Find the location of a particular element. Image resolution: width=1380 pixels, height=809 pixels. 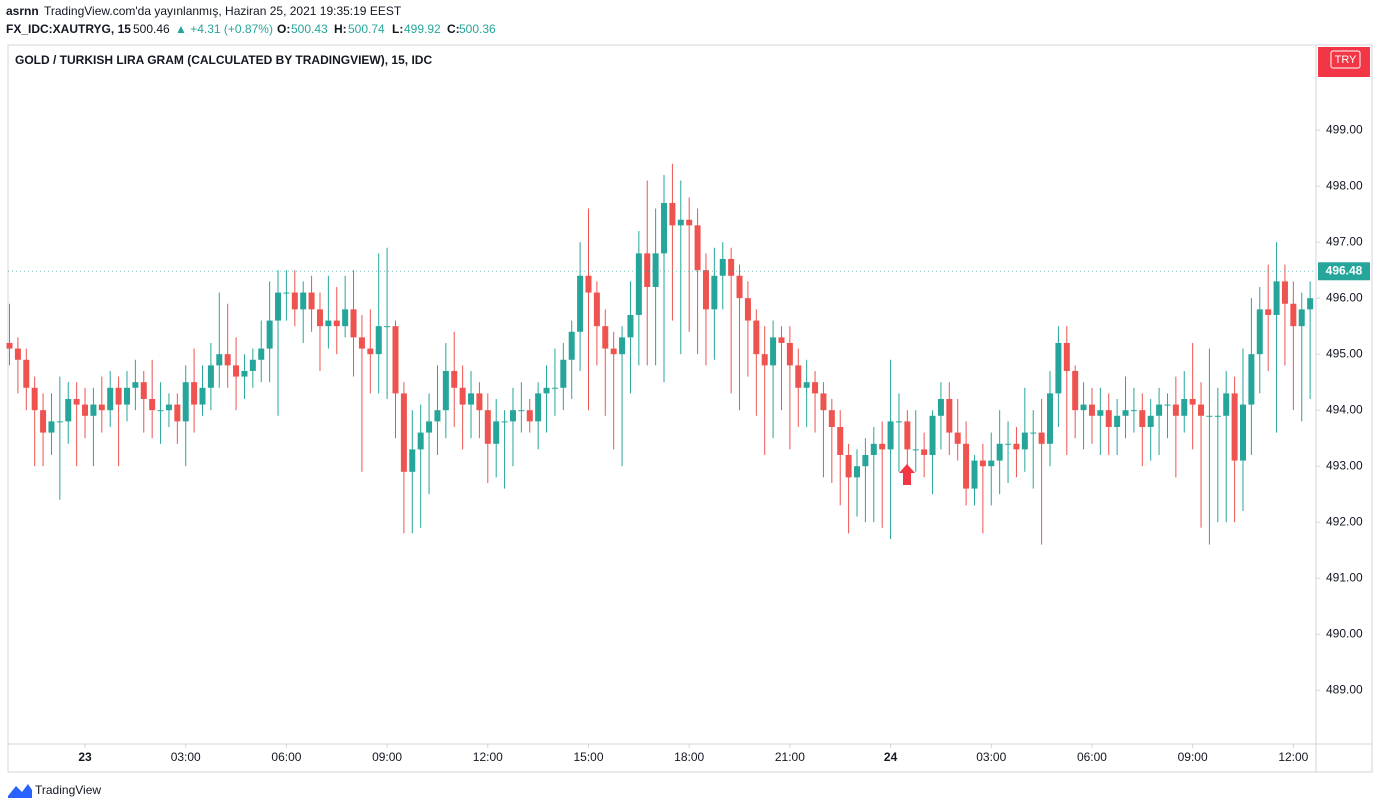

x-tick-label: 15:00 is located at coordinates (588, 757).